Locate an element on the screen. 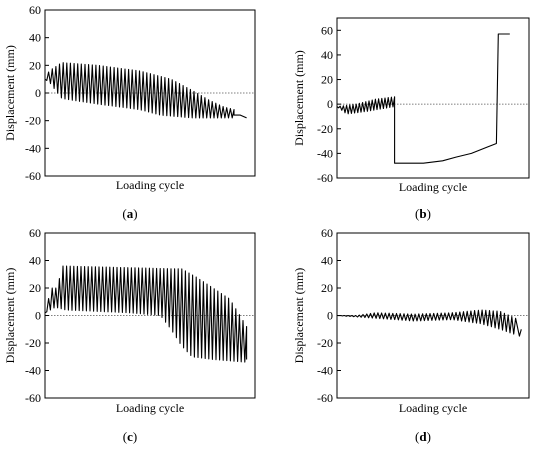 Image resolution: width=550 pixels, height=453 pixels. panel-label: (d) is located at coordinates (423, 436).